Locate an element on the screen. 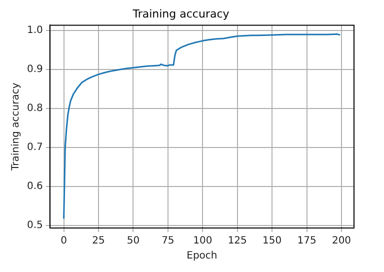 Image resolution: width=384 pixels, height=272 pixels. x-tick-label: 0 is located at coordinates (63, 241).